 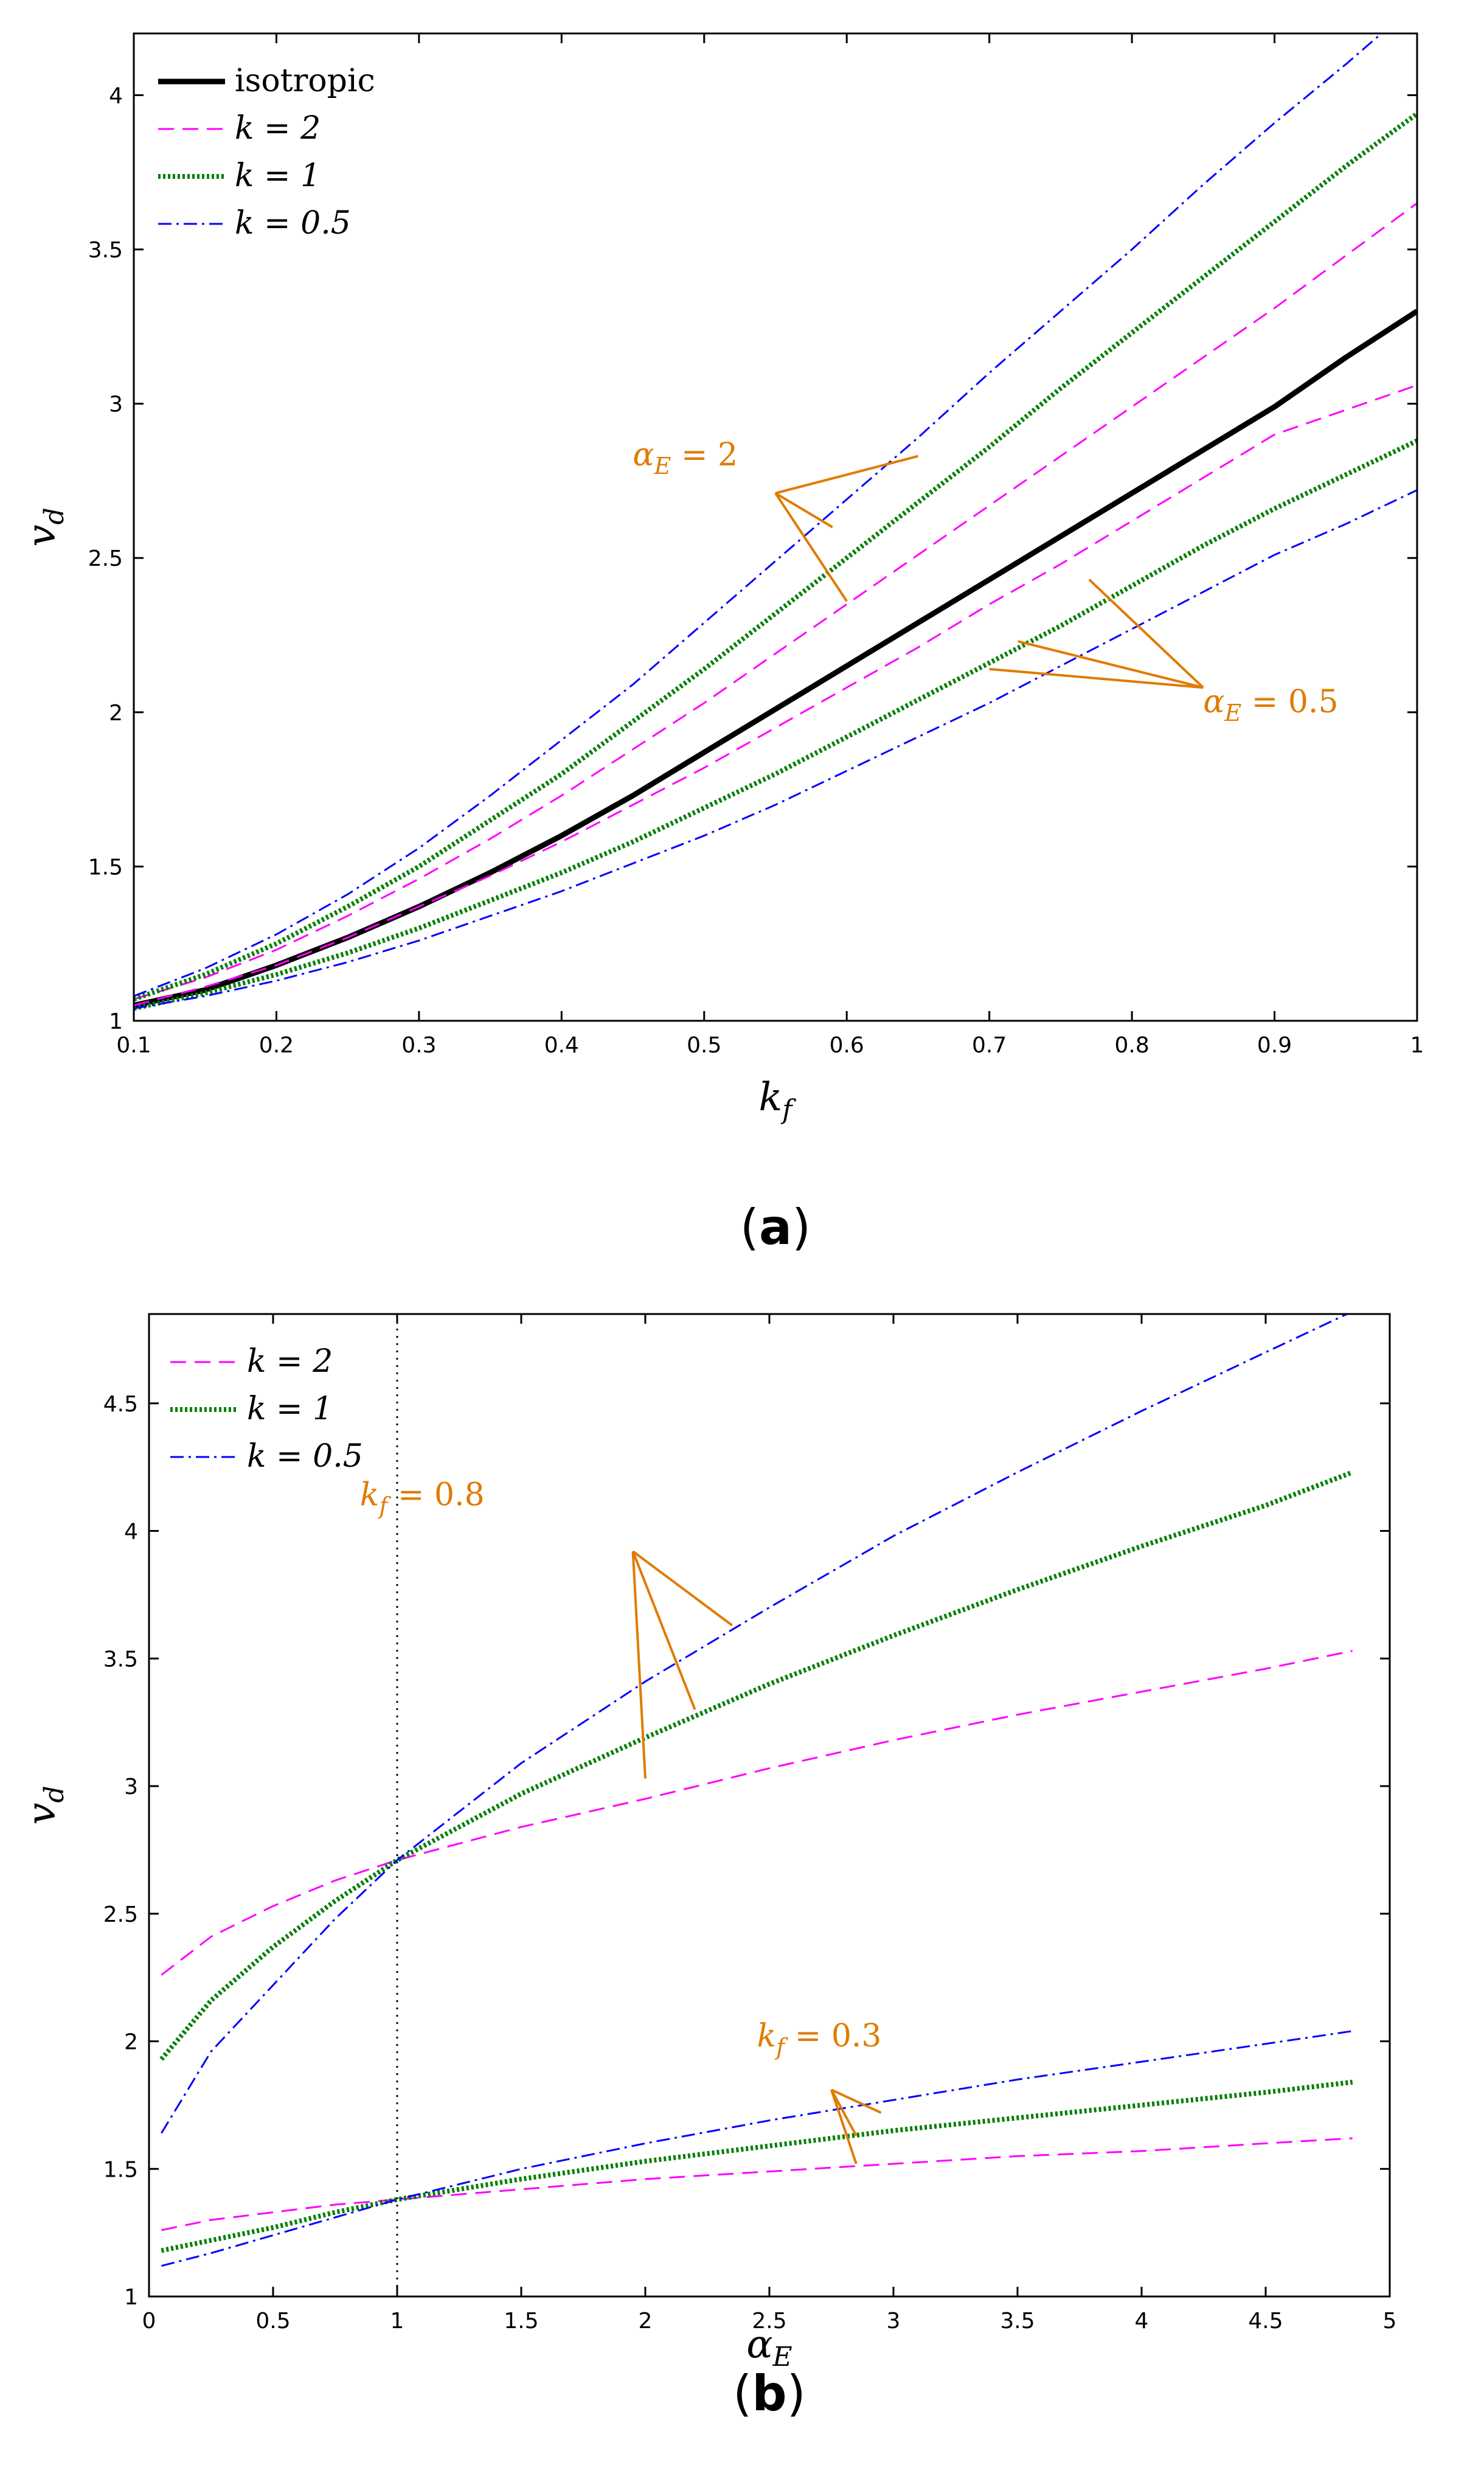 What do you see at coordinates (305, 81) in the screenshot?
I see `legend-label: isotropic` at bounding box center [305, 81].